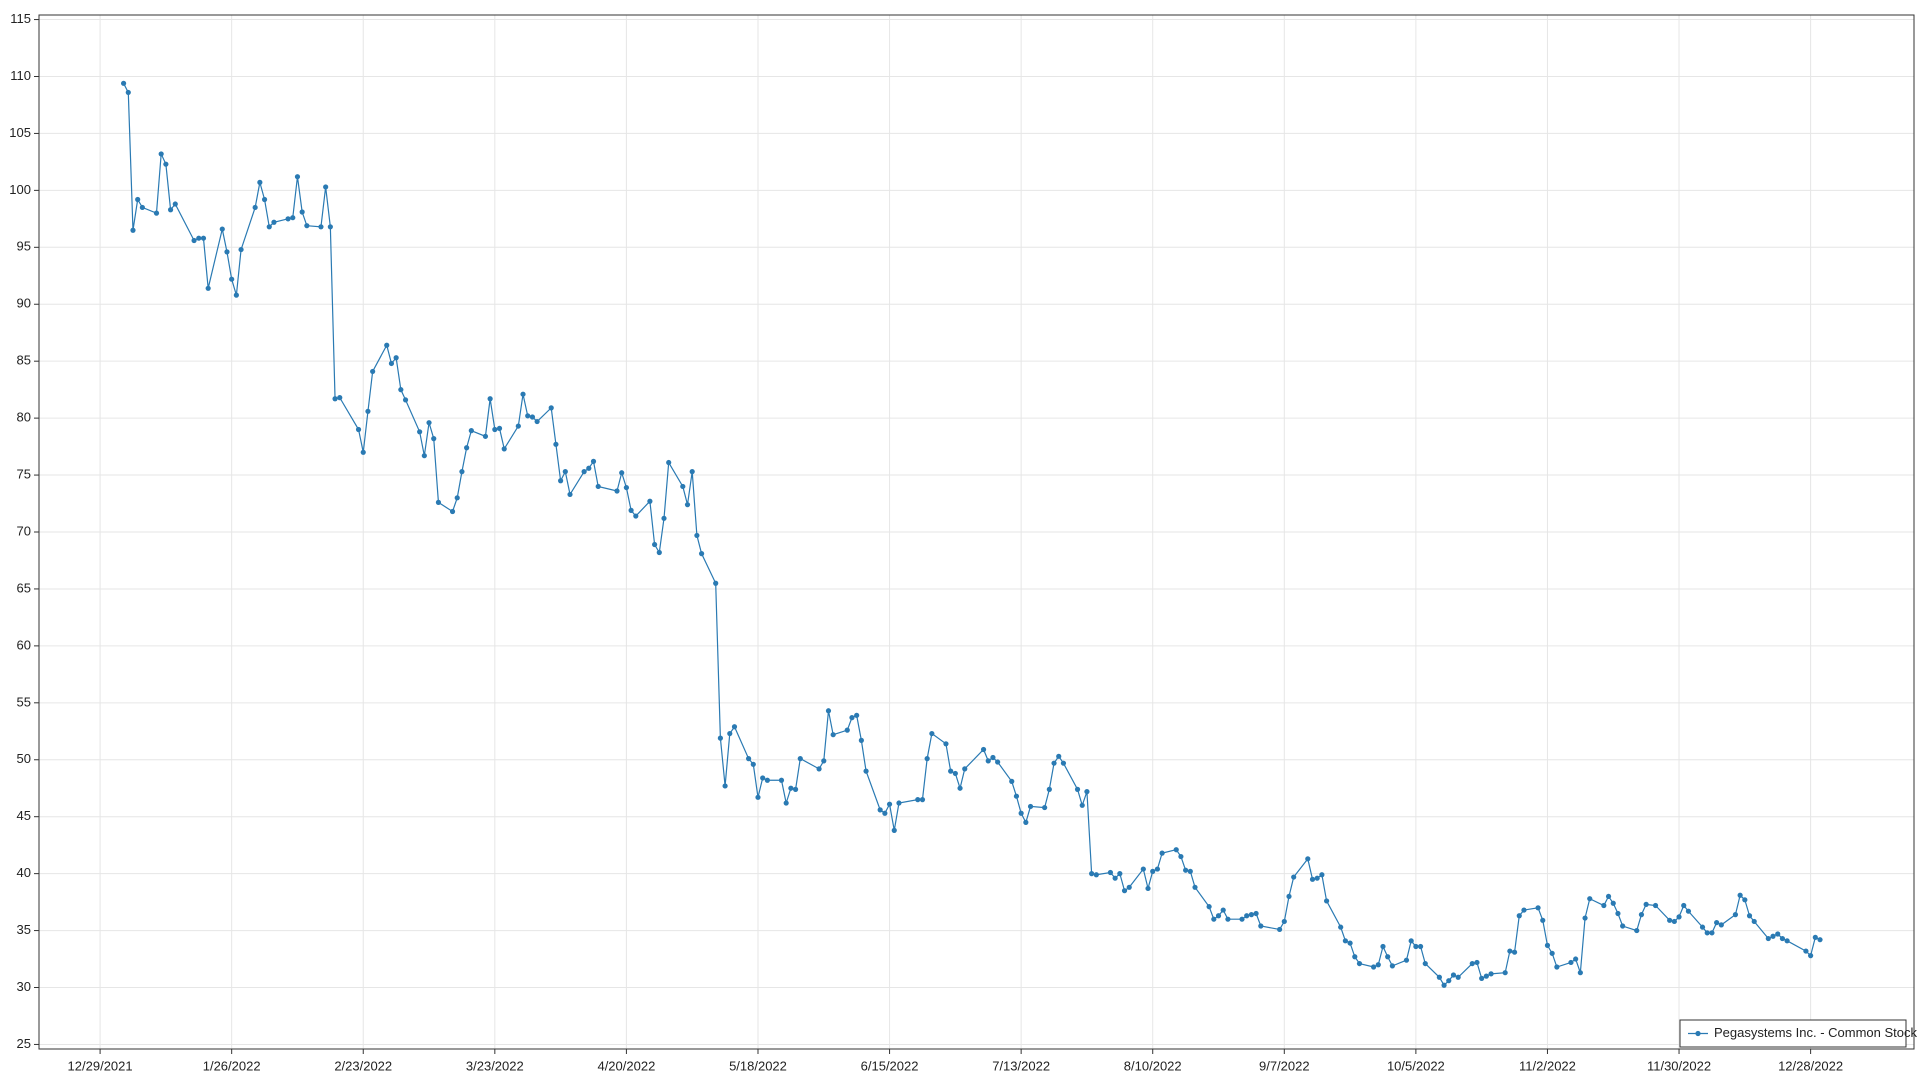  Describe the element at coordinates (20, 18) in the screenshot. I see `y-tick-label: 115` at that location.